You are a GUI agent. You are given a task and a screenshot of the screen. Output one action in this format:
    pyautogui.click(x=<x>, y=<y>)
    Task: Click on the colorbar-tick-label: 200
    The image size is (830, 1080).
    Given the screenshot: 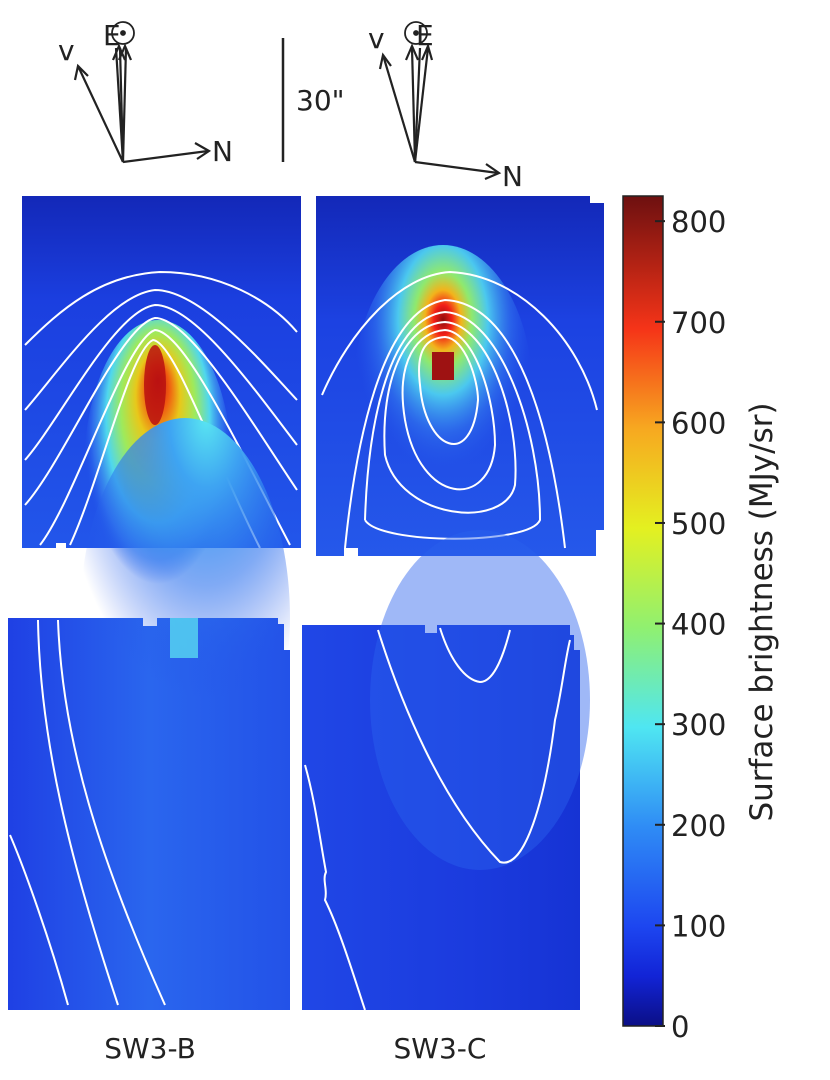 What is the action you would take?
    pyautogui.click(x=698, y=826)
    